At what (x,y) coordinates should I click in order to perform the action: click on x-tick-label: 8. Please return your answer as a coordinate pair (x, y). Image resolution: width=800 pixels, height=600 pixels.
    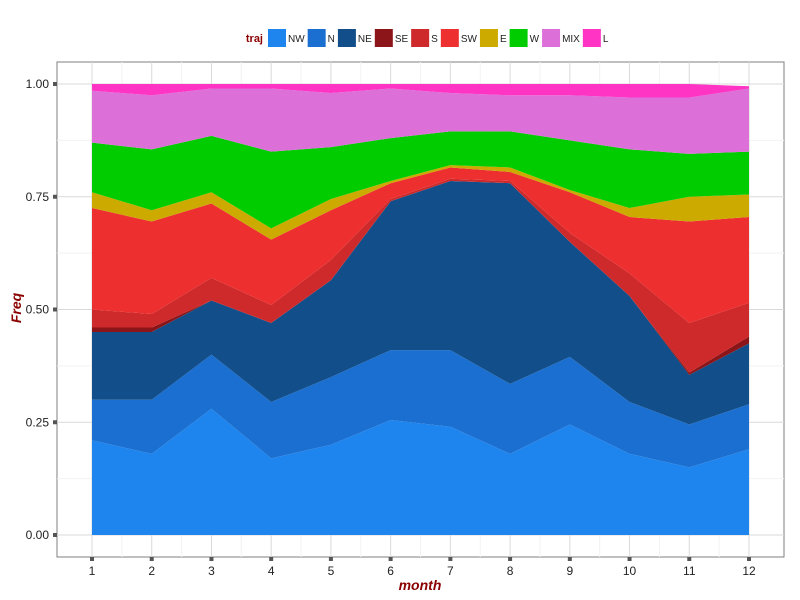
    Looking at the image, I should click on (510, 571).